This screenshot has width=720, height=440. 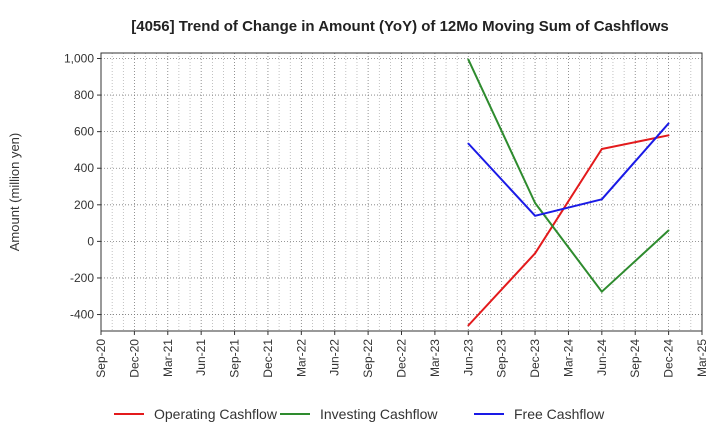 What do you see at coordinates (502, 358) in the screenshot?
I see `x-tick-label: Sep-23` at bounding box center [502, 358].